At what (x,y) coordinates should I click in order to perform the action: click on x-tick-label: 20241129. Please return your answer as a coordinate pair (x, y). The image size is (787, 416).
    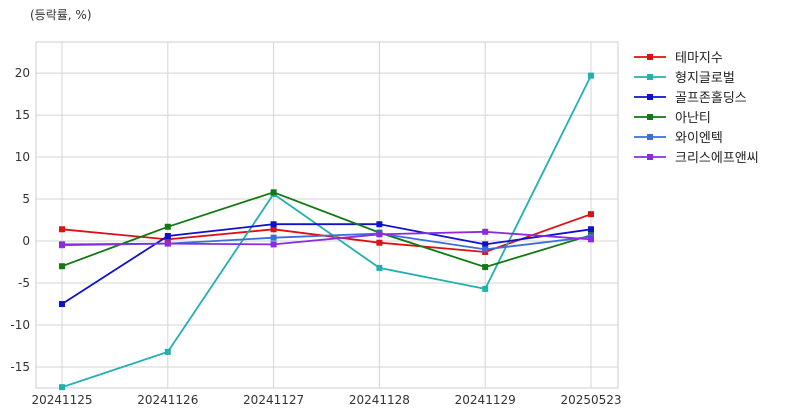
    Looking at the image, I should click on (485, 400).